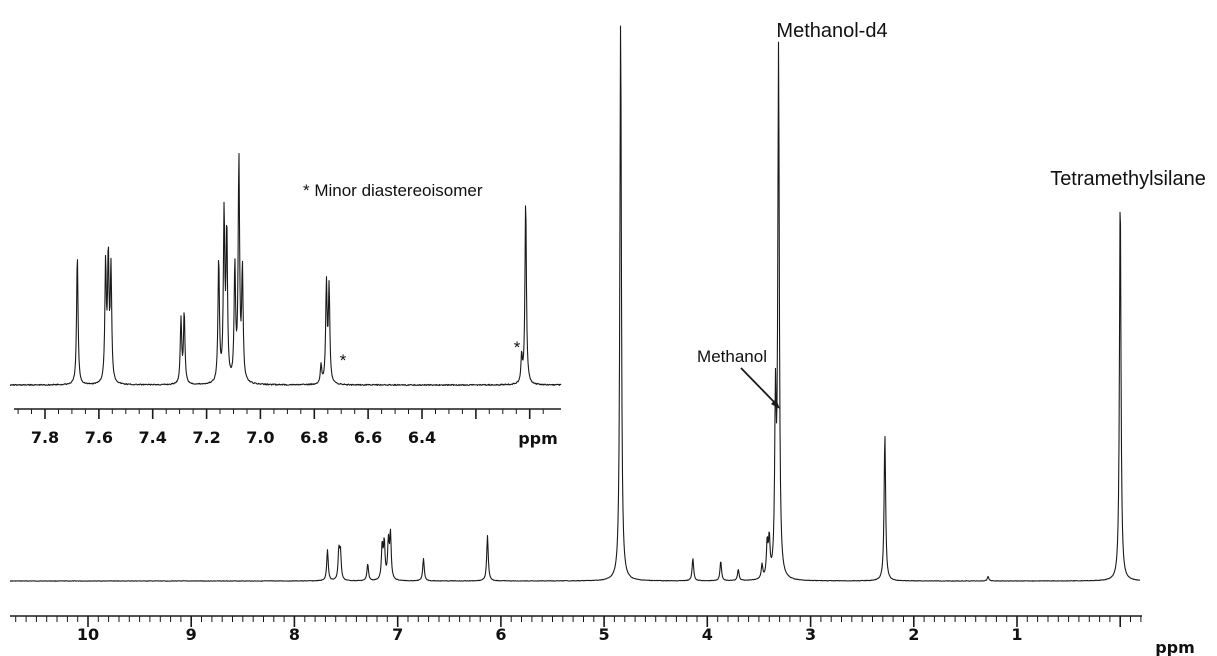 The height and width of the screenshot is (656, 1217). What do you see at coordinates (191, 634) in the screenshot?
I see `tick-label: 9` at bounding box center [191, 634].